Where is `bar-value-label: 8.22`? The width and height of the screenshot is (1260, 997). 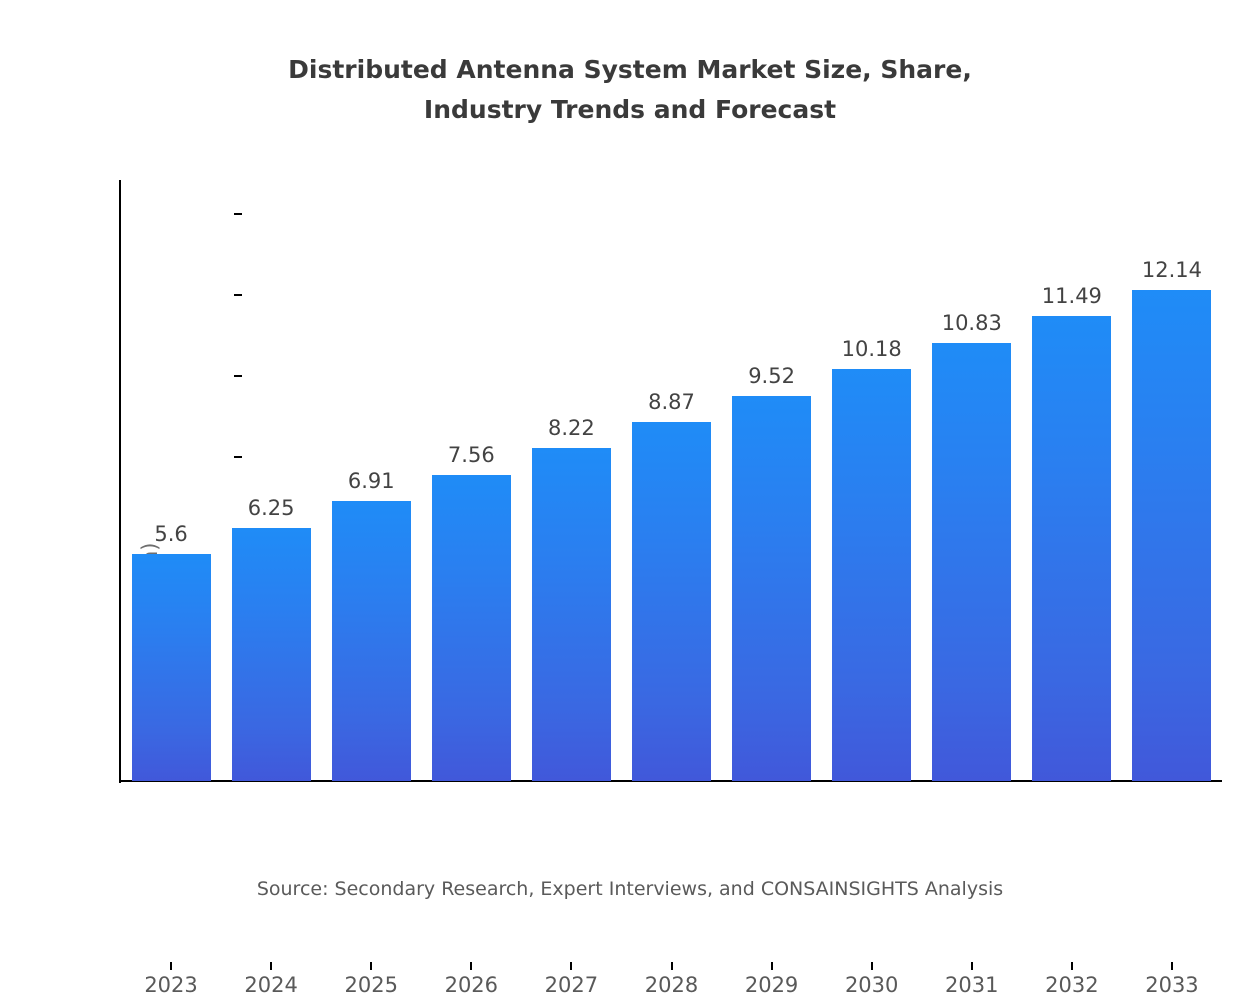 bar-value-label: 8.22 is located at coordinates (571, 428).